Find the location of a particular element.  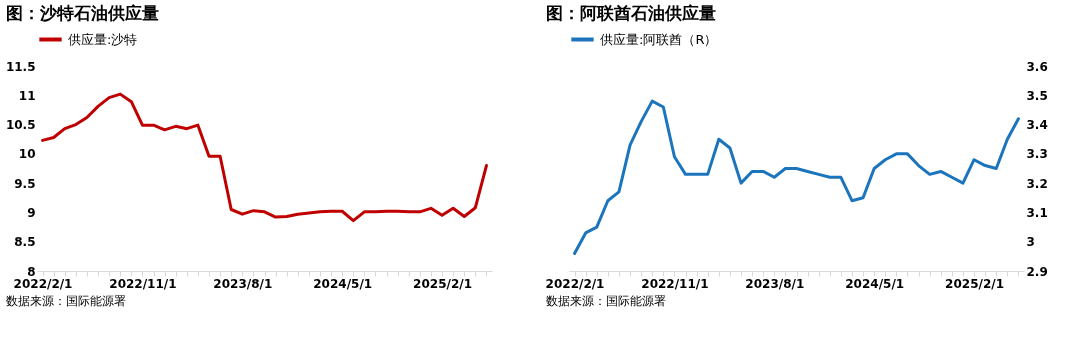

chart-title: 图：阿联酋石油供应量 is located at coordinates (631, 13).